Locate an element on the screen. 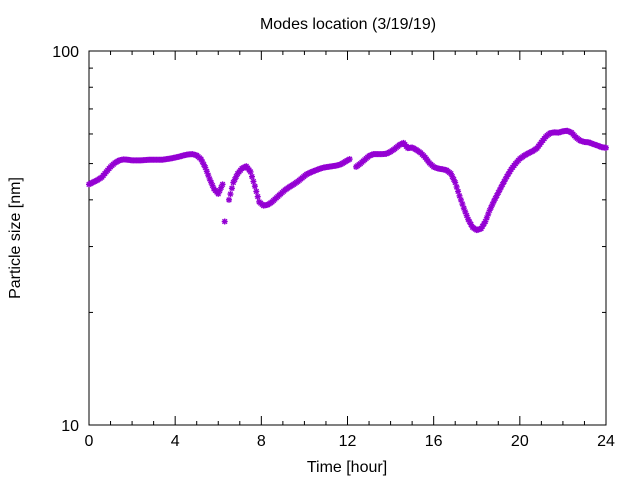 The height and width of the screenshot is (480, 640). x-axis-label: Time [hour] is located at coordinates (347, 467).